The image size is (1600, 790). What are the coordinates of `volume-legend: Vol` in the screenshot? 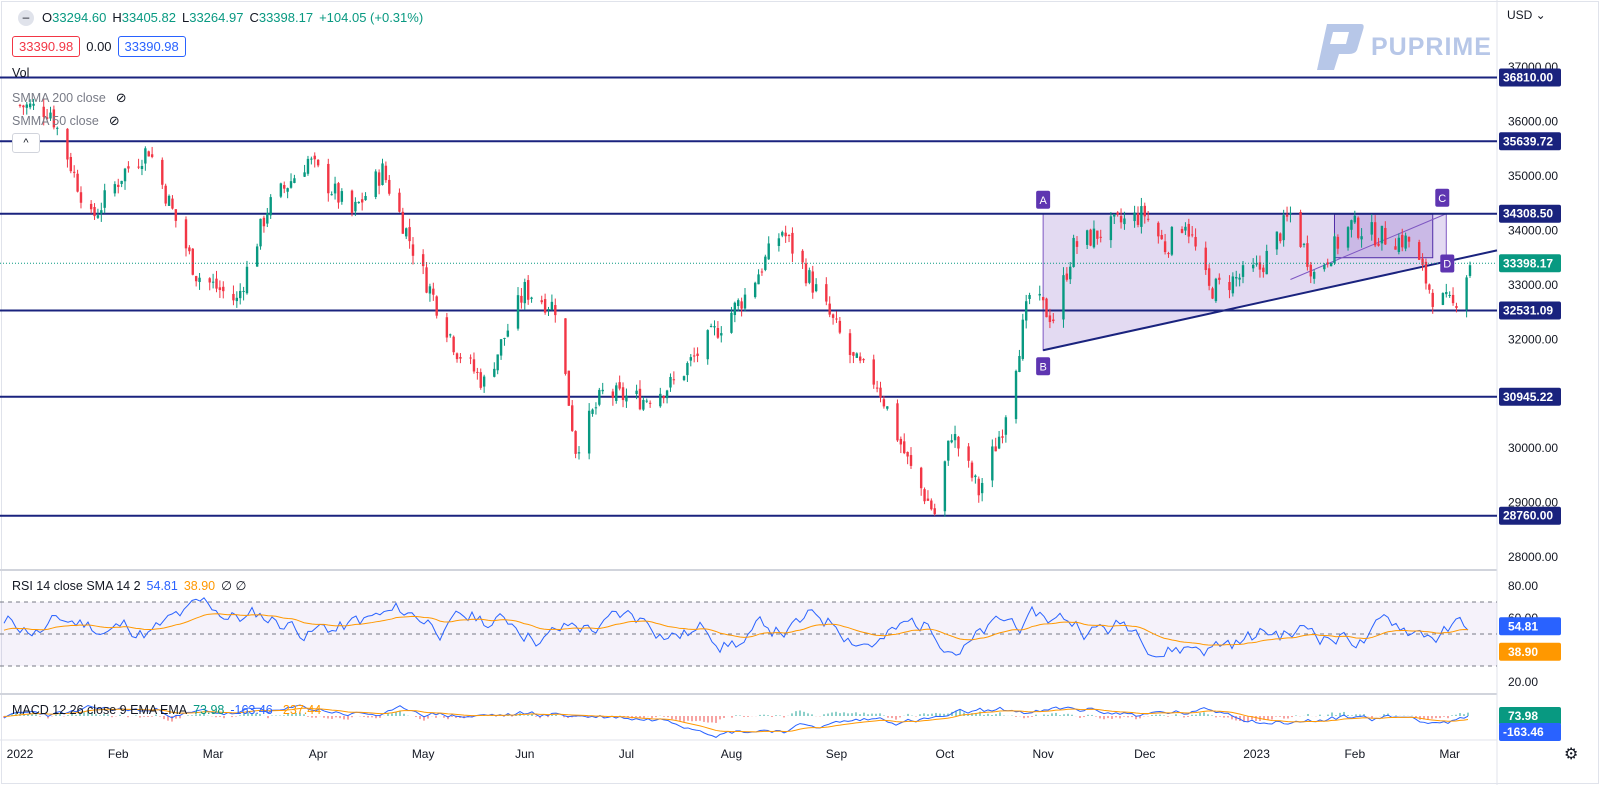 It's located at (20, 73).